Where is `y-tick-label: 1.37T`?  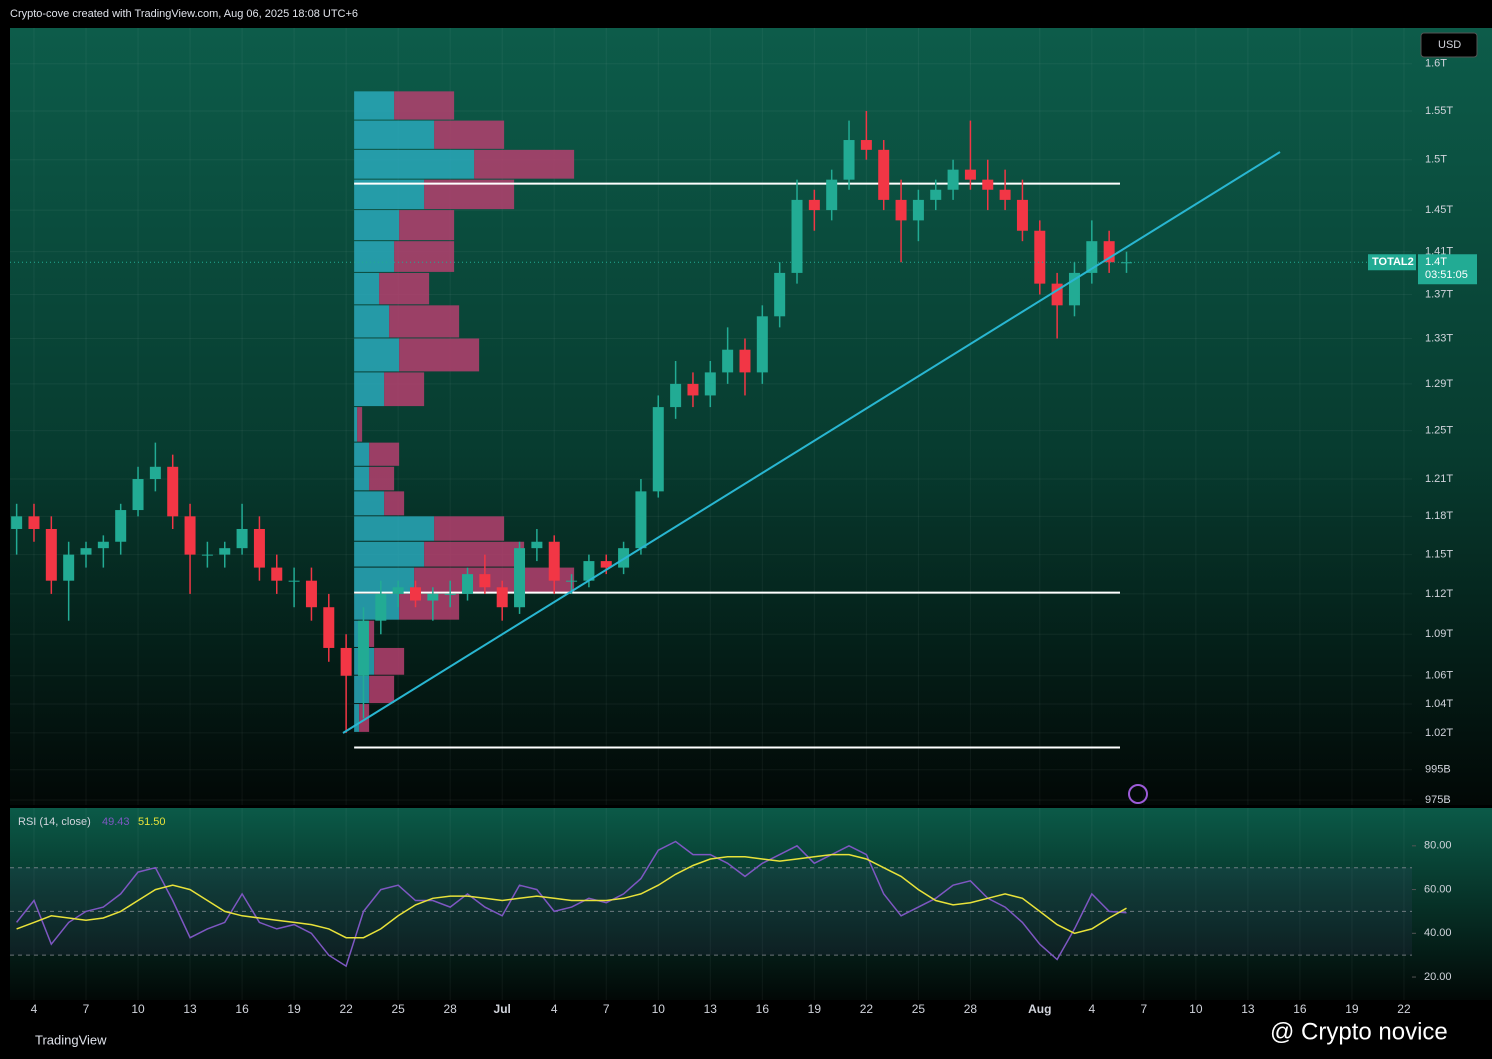 y-tick-label: 1.37T is located at coordinates (1439, 294).